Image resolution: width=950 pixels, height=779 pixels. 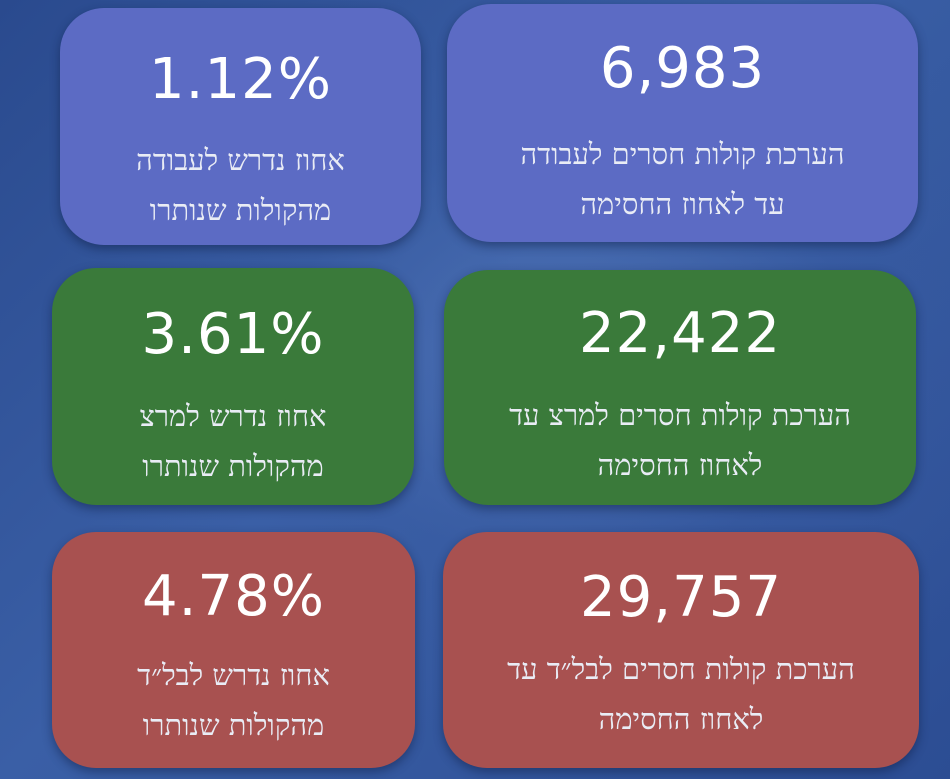 I want to click on labor-votes-label-line2: עד לאחוז החסימה, so click(x=682, y=204).